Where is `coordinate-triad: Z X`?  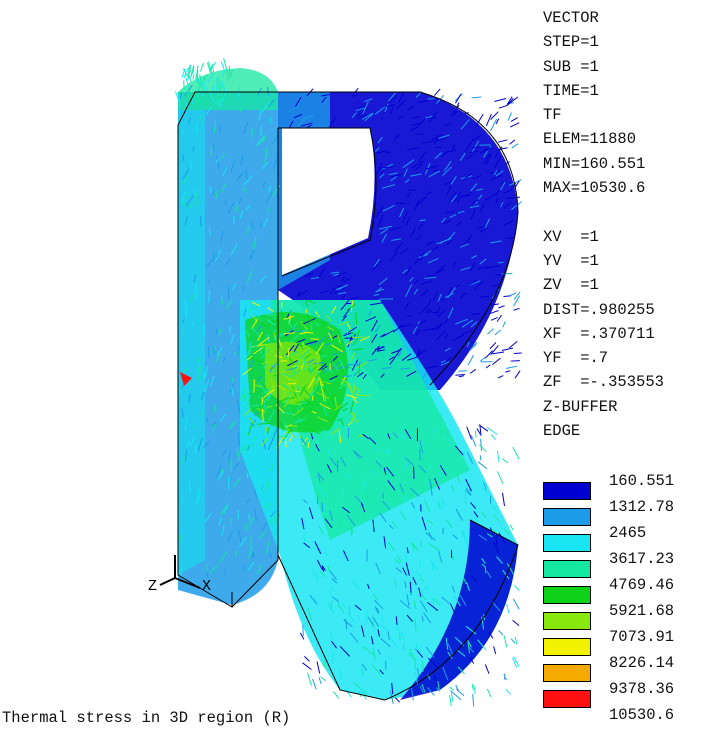
coordinate-triad: Z X is located at coordinates (179, 575).